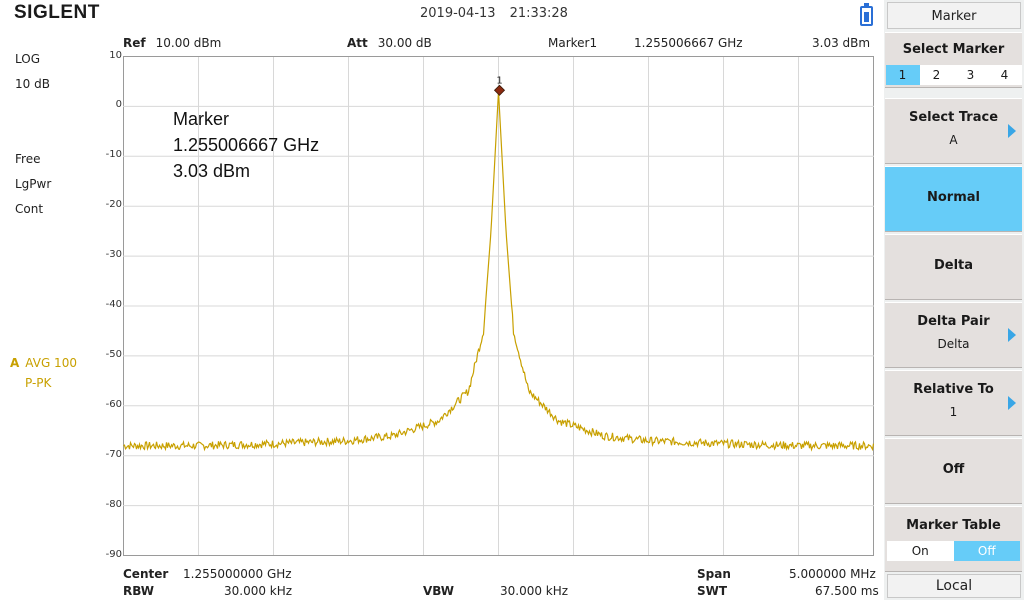  What do you see at coordinates (499, 80) in the screenshot?
I see `marker-flag-label: 1` at bounding box center [499, 80].